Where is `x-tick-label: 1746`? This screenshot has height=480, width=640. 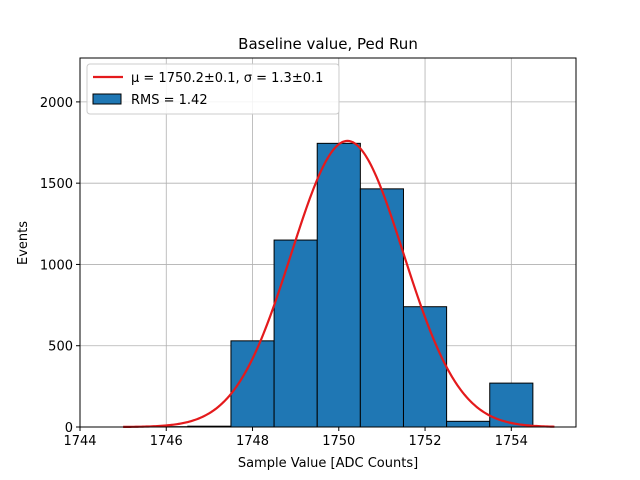 x-tick-label: 1746 is located at coordinates (166, 441).